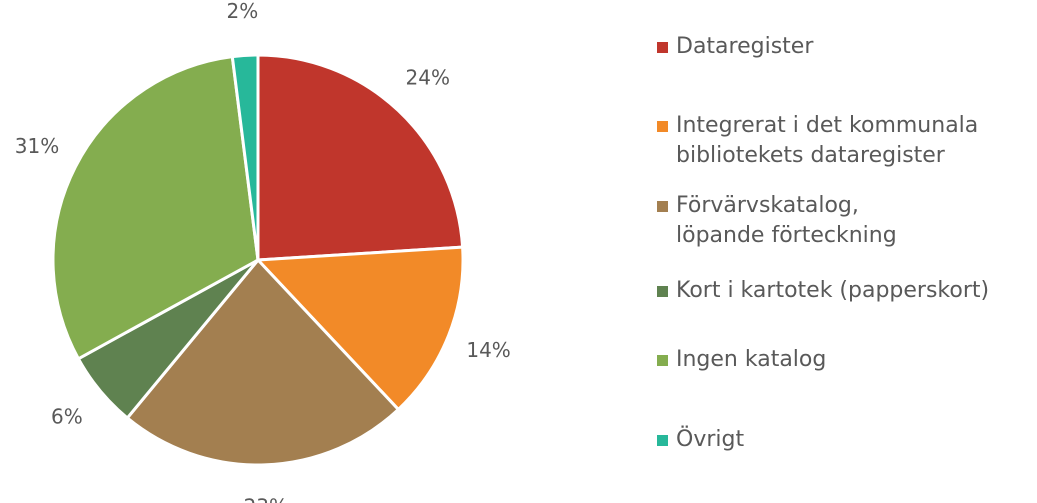 This screenshot has height=503, width=1037. Describe the element at coordinates (833, 290) in the screenshot. I see `legend-label: Kort i kartotek (papperskort)` at that location.